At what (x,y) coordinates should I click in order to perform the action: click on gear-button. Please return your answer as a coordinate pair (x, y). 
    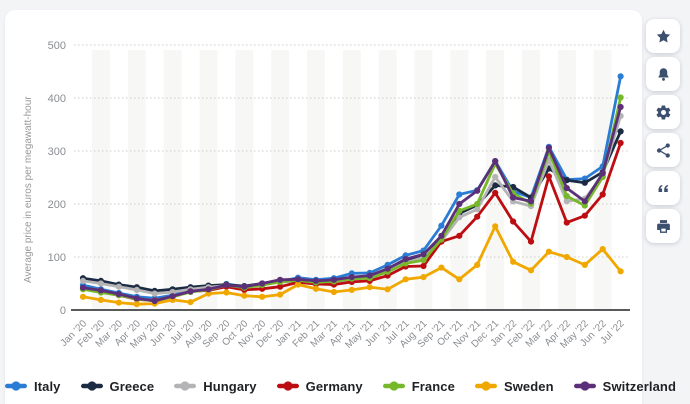
    Looking at the image, I should click on (663, 112).